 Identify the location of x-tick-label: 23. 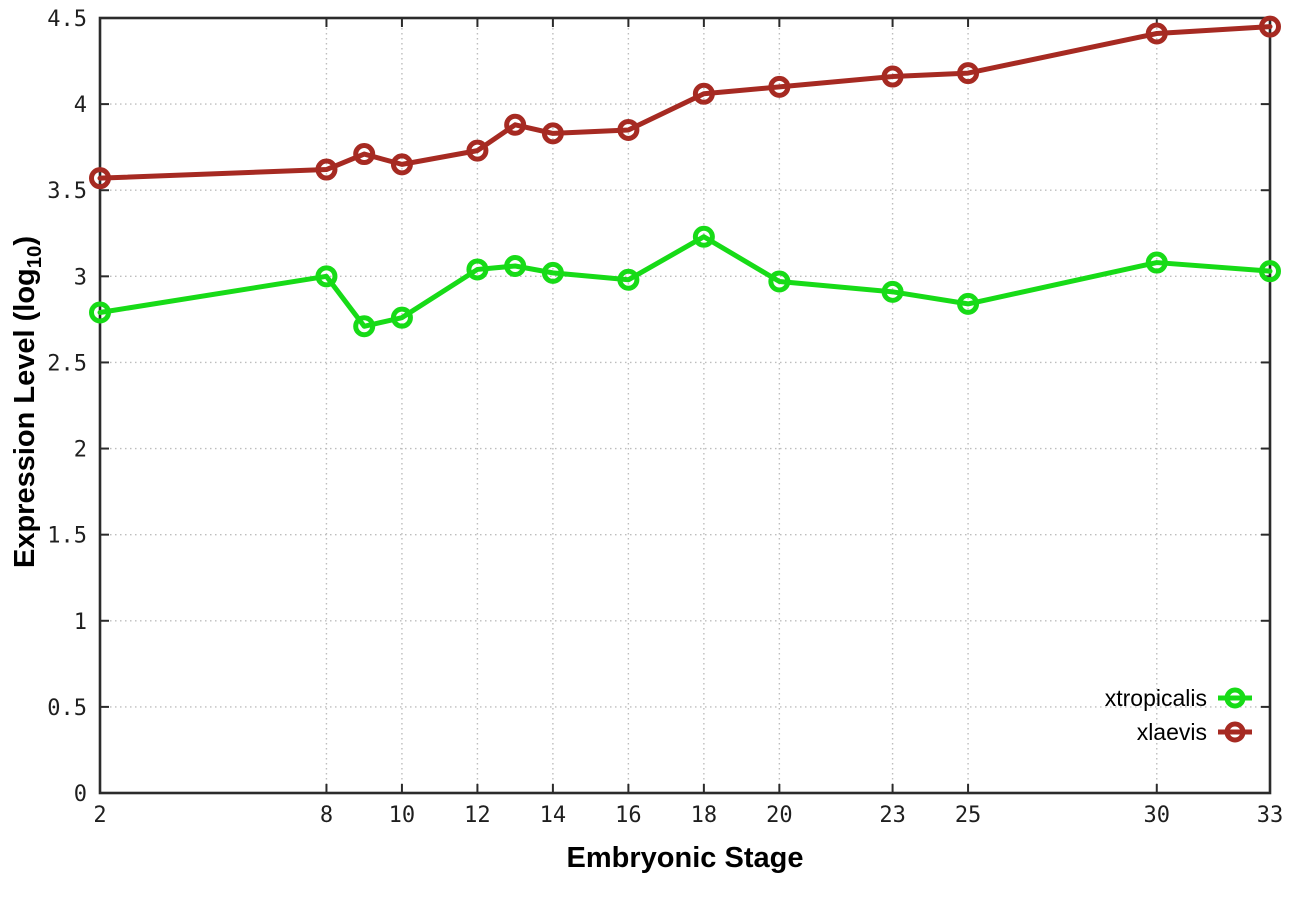
(892, 815).